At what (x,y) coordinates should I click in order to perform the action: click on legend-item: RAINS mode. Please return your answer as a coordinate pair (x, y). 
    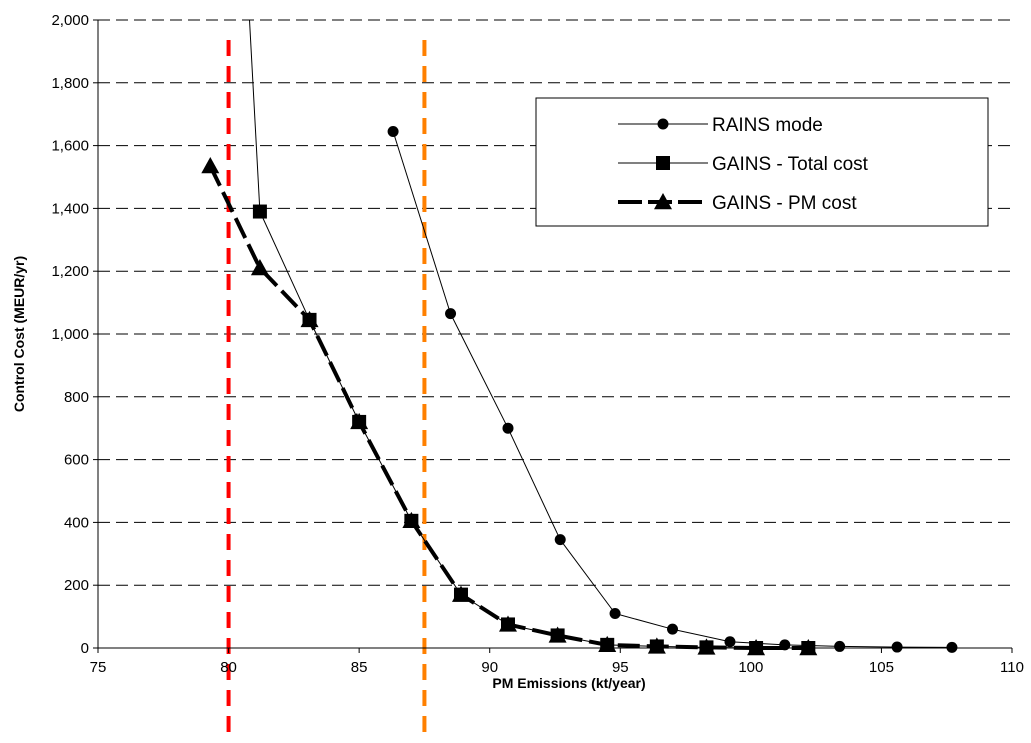
    Looking at the image, I should click on (720, 125).